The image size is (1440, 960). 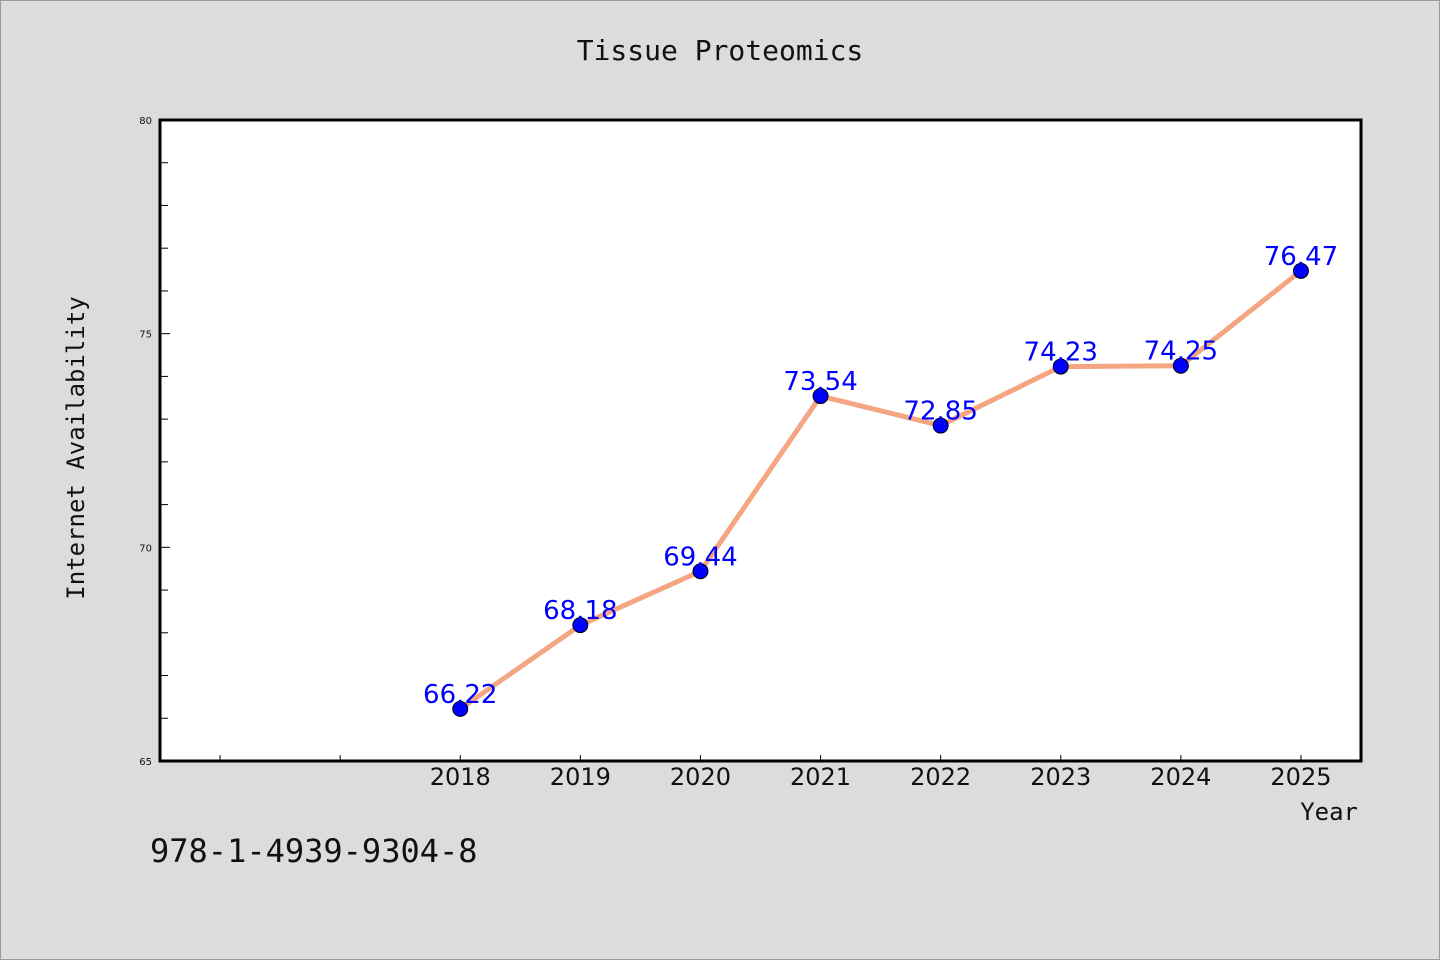 I want to click on x-axis-title: Year, so click(x=1329, y=812).